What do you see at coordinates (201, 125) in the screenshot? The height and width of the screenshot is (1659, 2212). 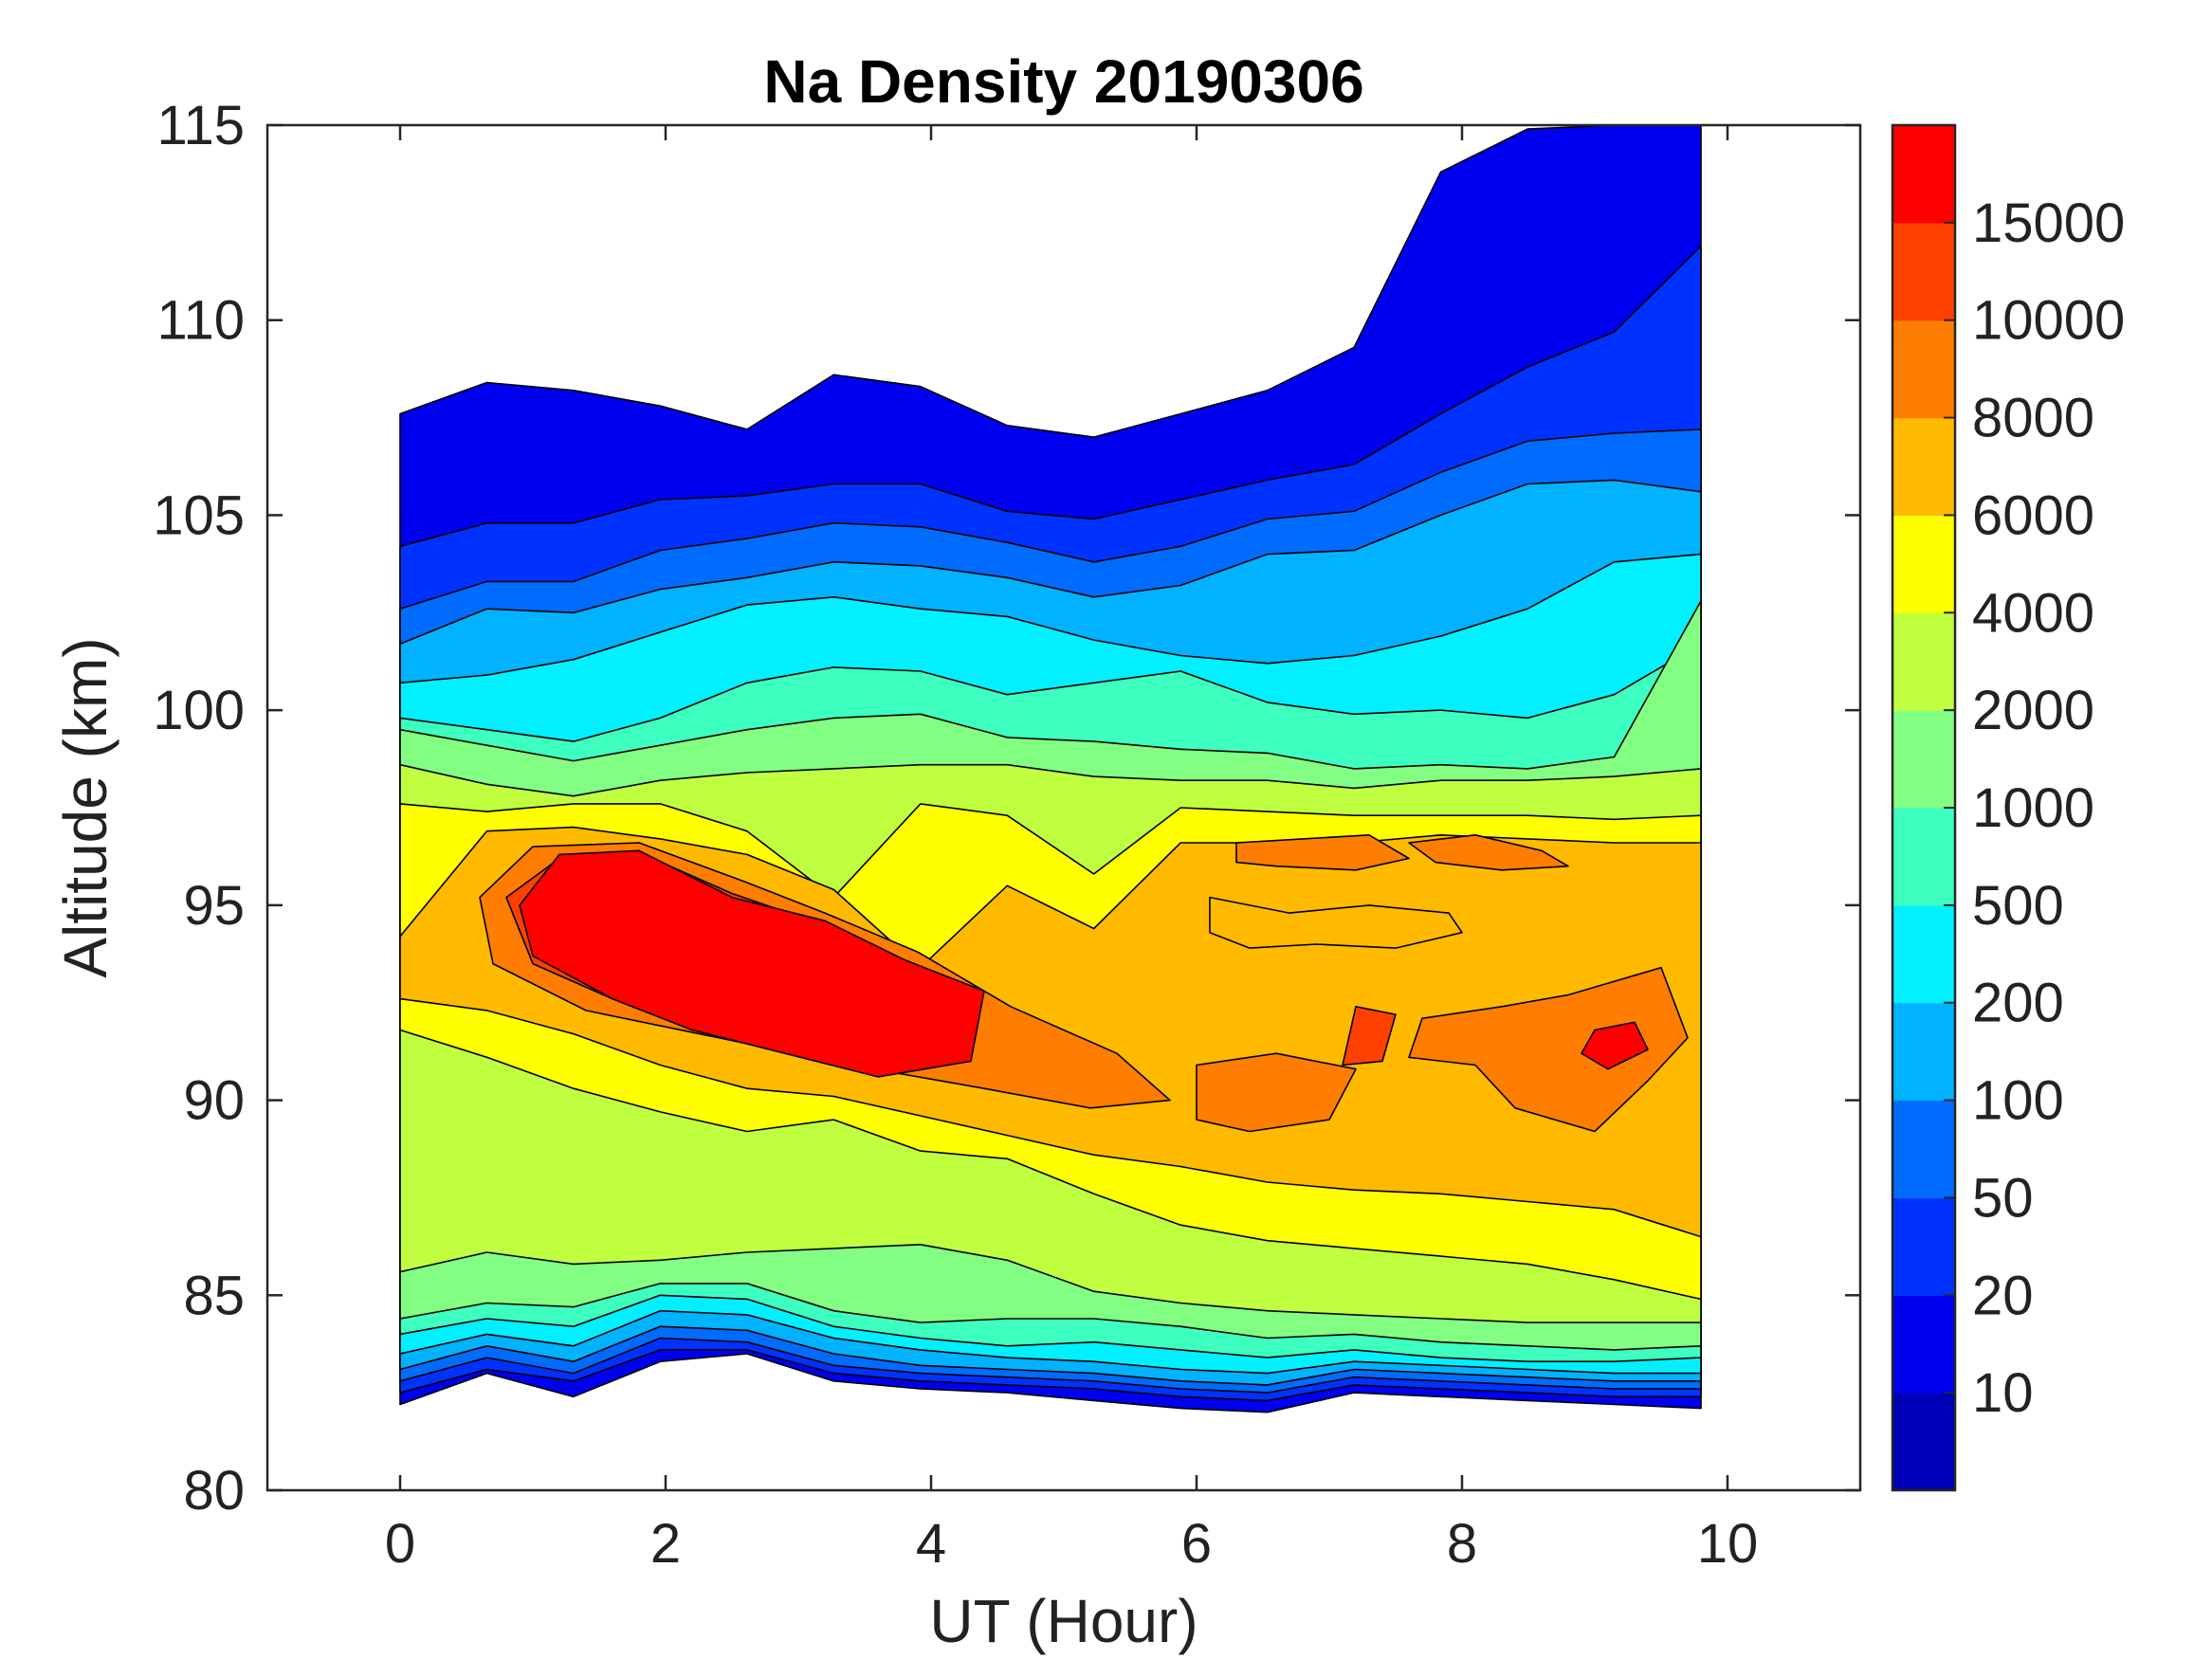 I see `y-tick-label: 115` at bounding box center [201, 125].